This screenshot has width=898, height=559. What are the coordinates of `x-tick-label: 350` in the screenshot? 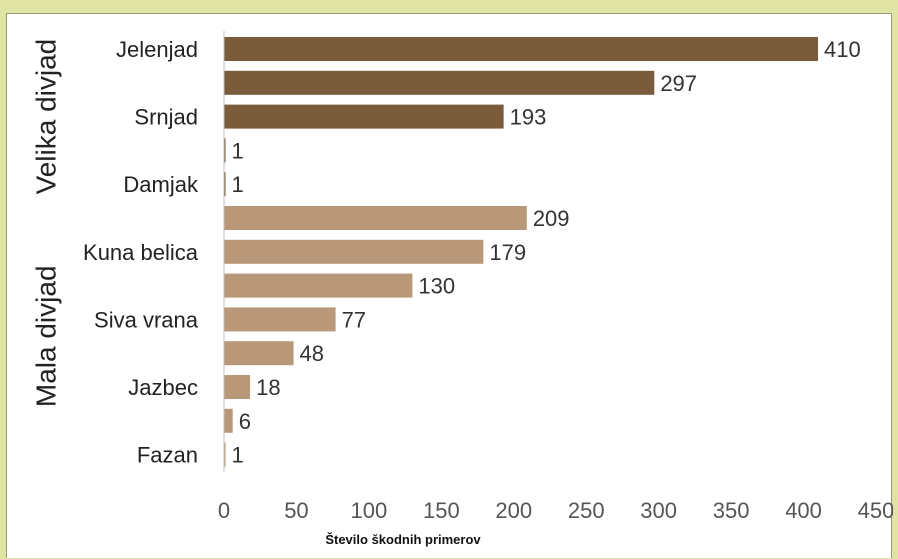 It's located at (731, 510).